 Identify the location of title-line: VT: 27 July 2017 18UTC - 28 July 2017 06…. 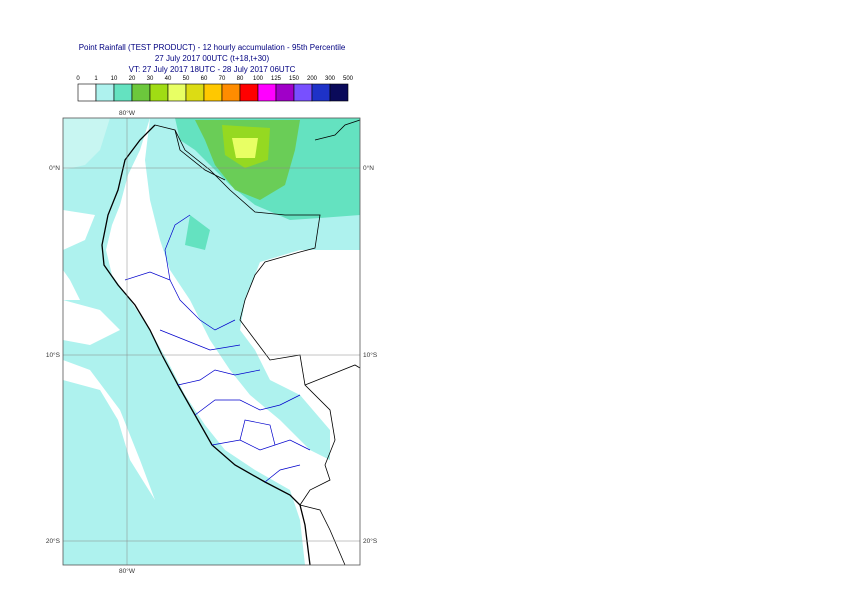
(212, 69).